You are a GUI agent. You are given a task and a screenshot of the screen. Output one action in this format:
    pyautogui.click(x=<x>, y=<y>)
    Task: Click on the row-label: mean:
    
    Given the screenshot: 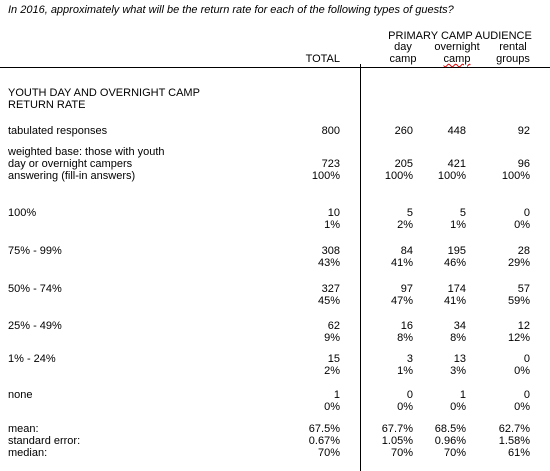 What is the action you would take?
    pyautogui.click(x=23, y=429)
    